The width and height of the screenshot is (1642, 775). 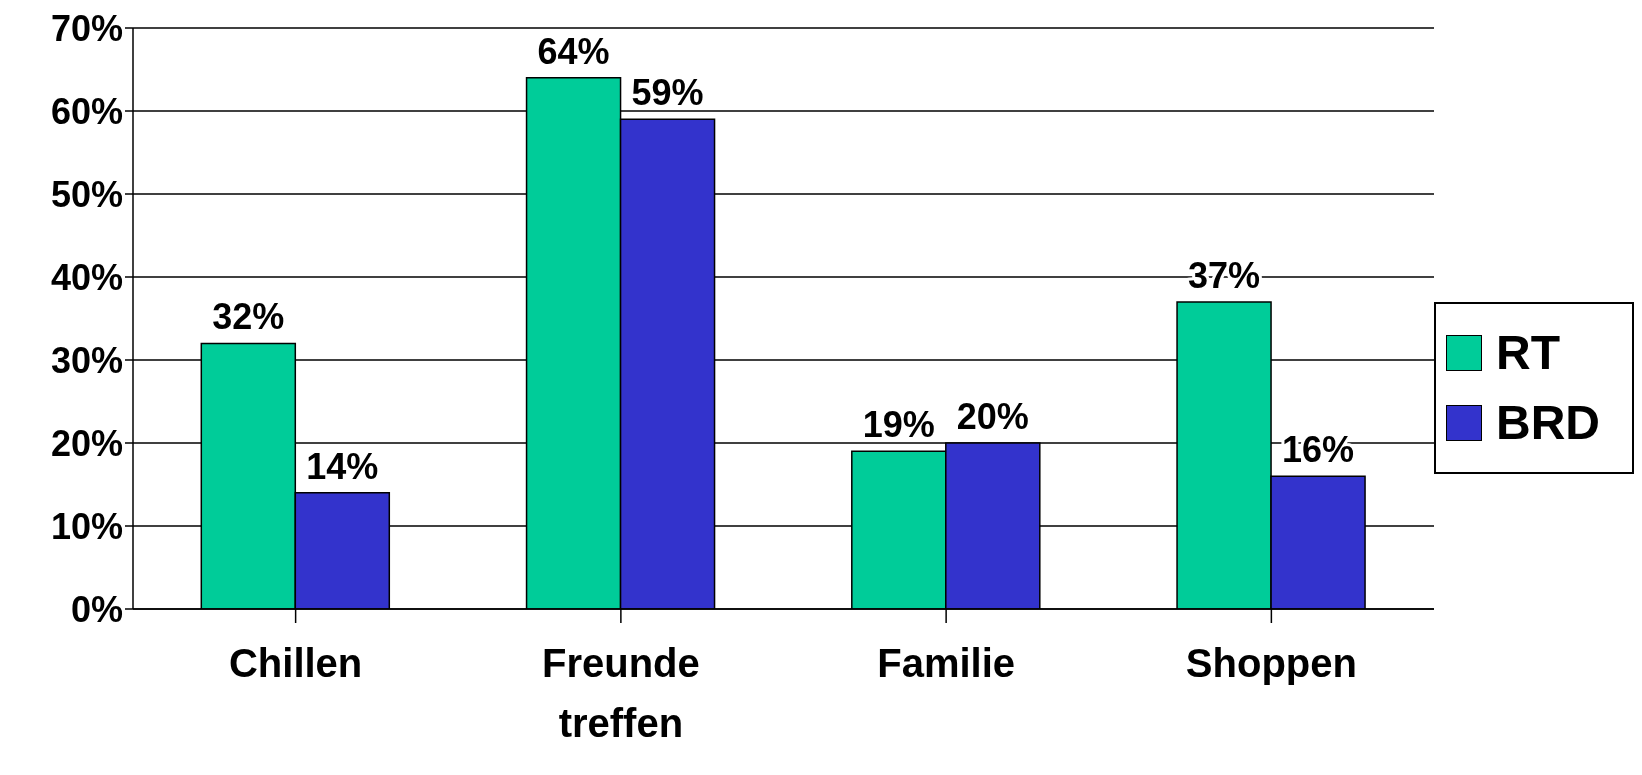 I want to click on y-tick-label: 20%, so click(x=86, y=443).